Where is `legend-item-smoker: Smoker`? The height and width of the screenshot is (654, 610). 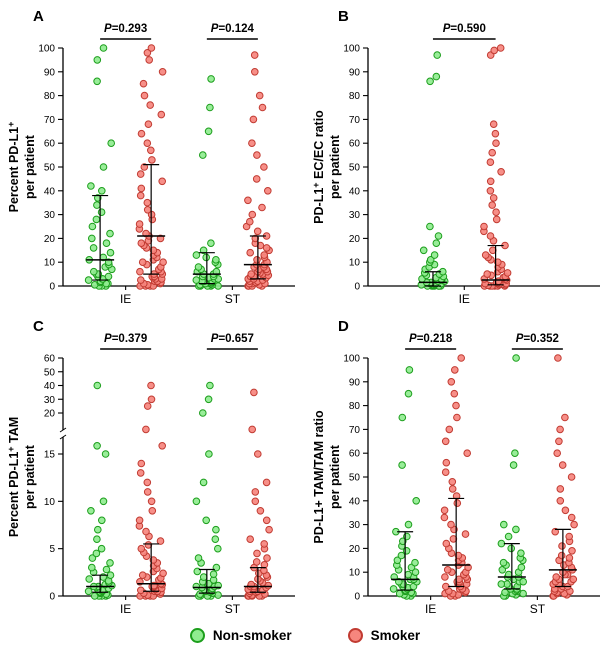
legend-item-smoker: Smoker is located at coordinates (384, 635).